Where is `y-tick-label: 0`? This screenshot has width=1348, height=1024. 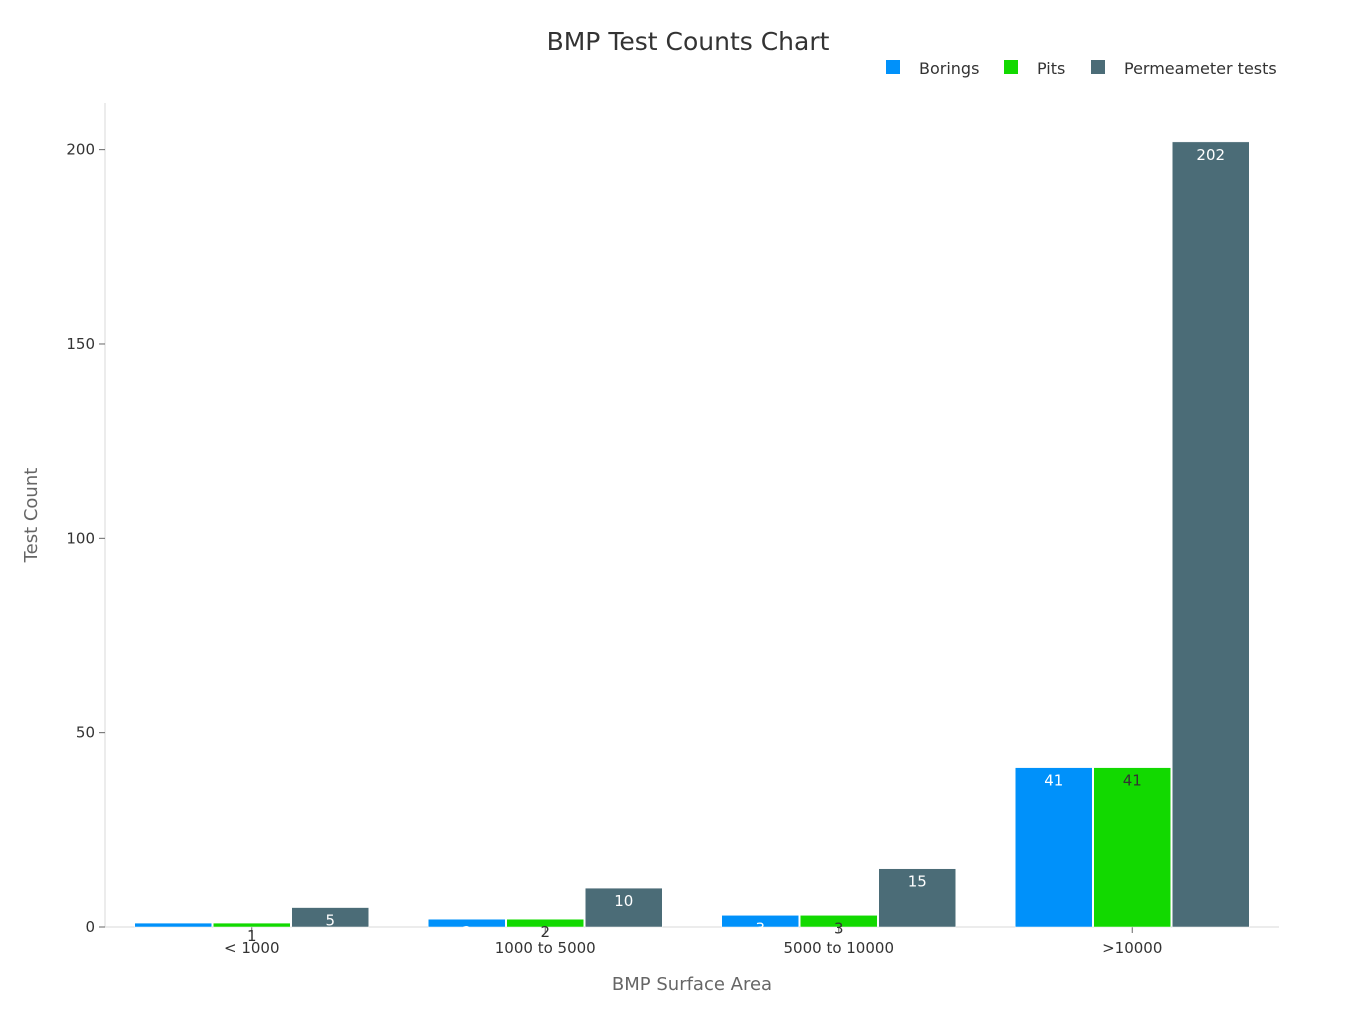
y-tick-label: 0 is located at coordinates (90, 927).